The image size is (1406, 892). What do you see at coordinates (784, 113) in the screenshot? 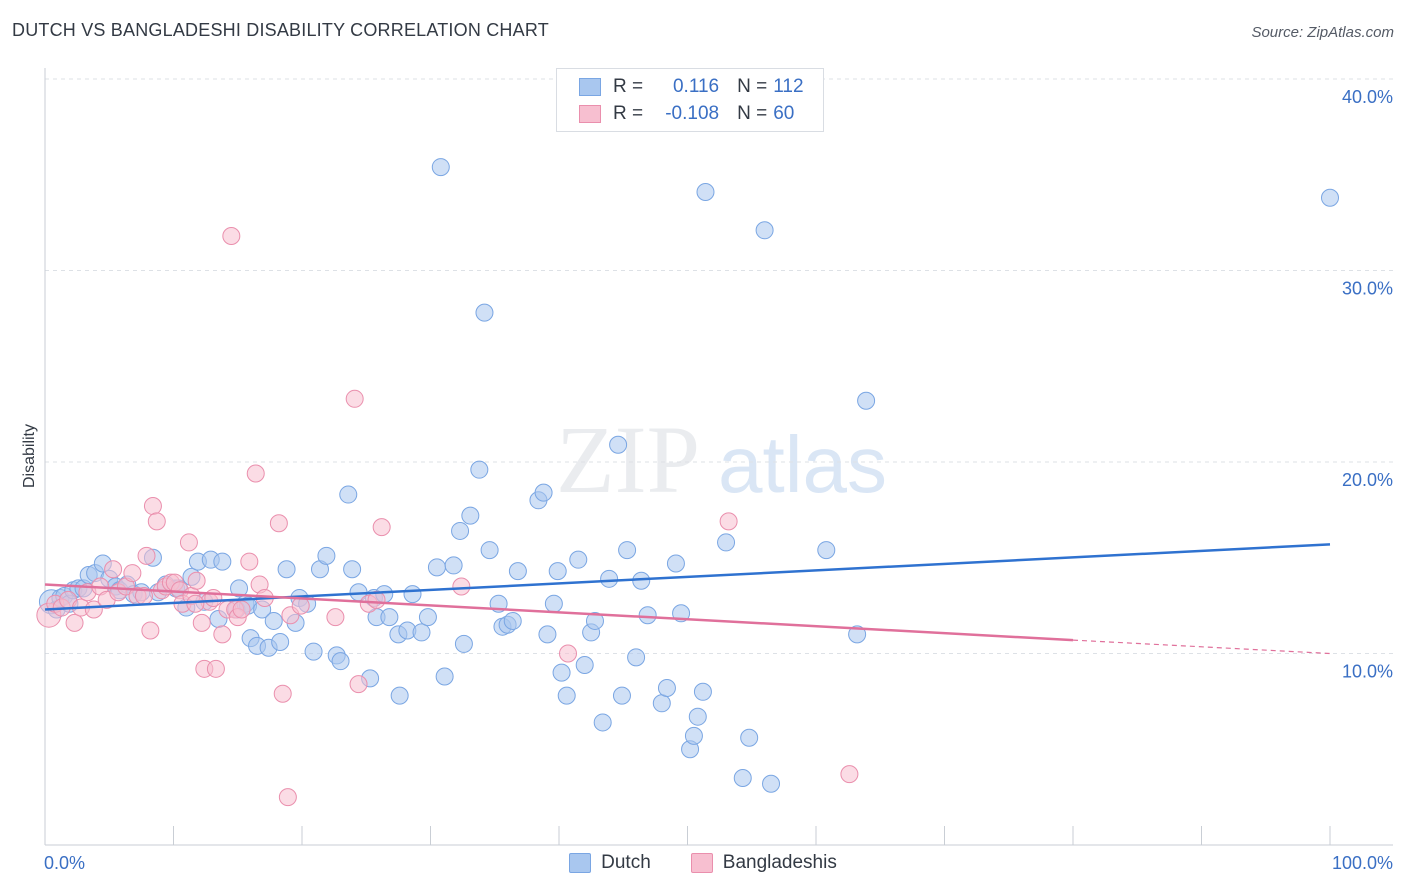
I see `legend-n-value: 60` at bounding box center [784, 113].